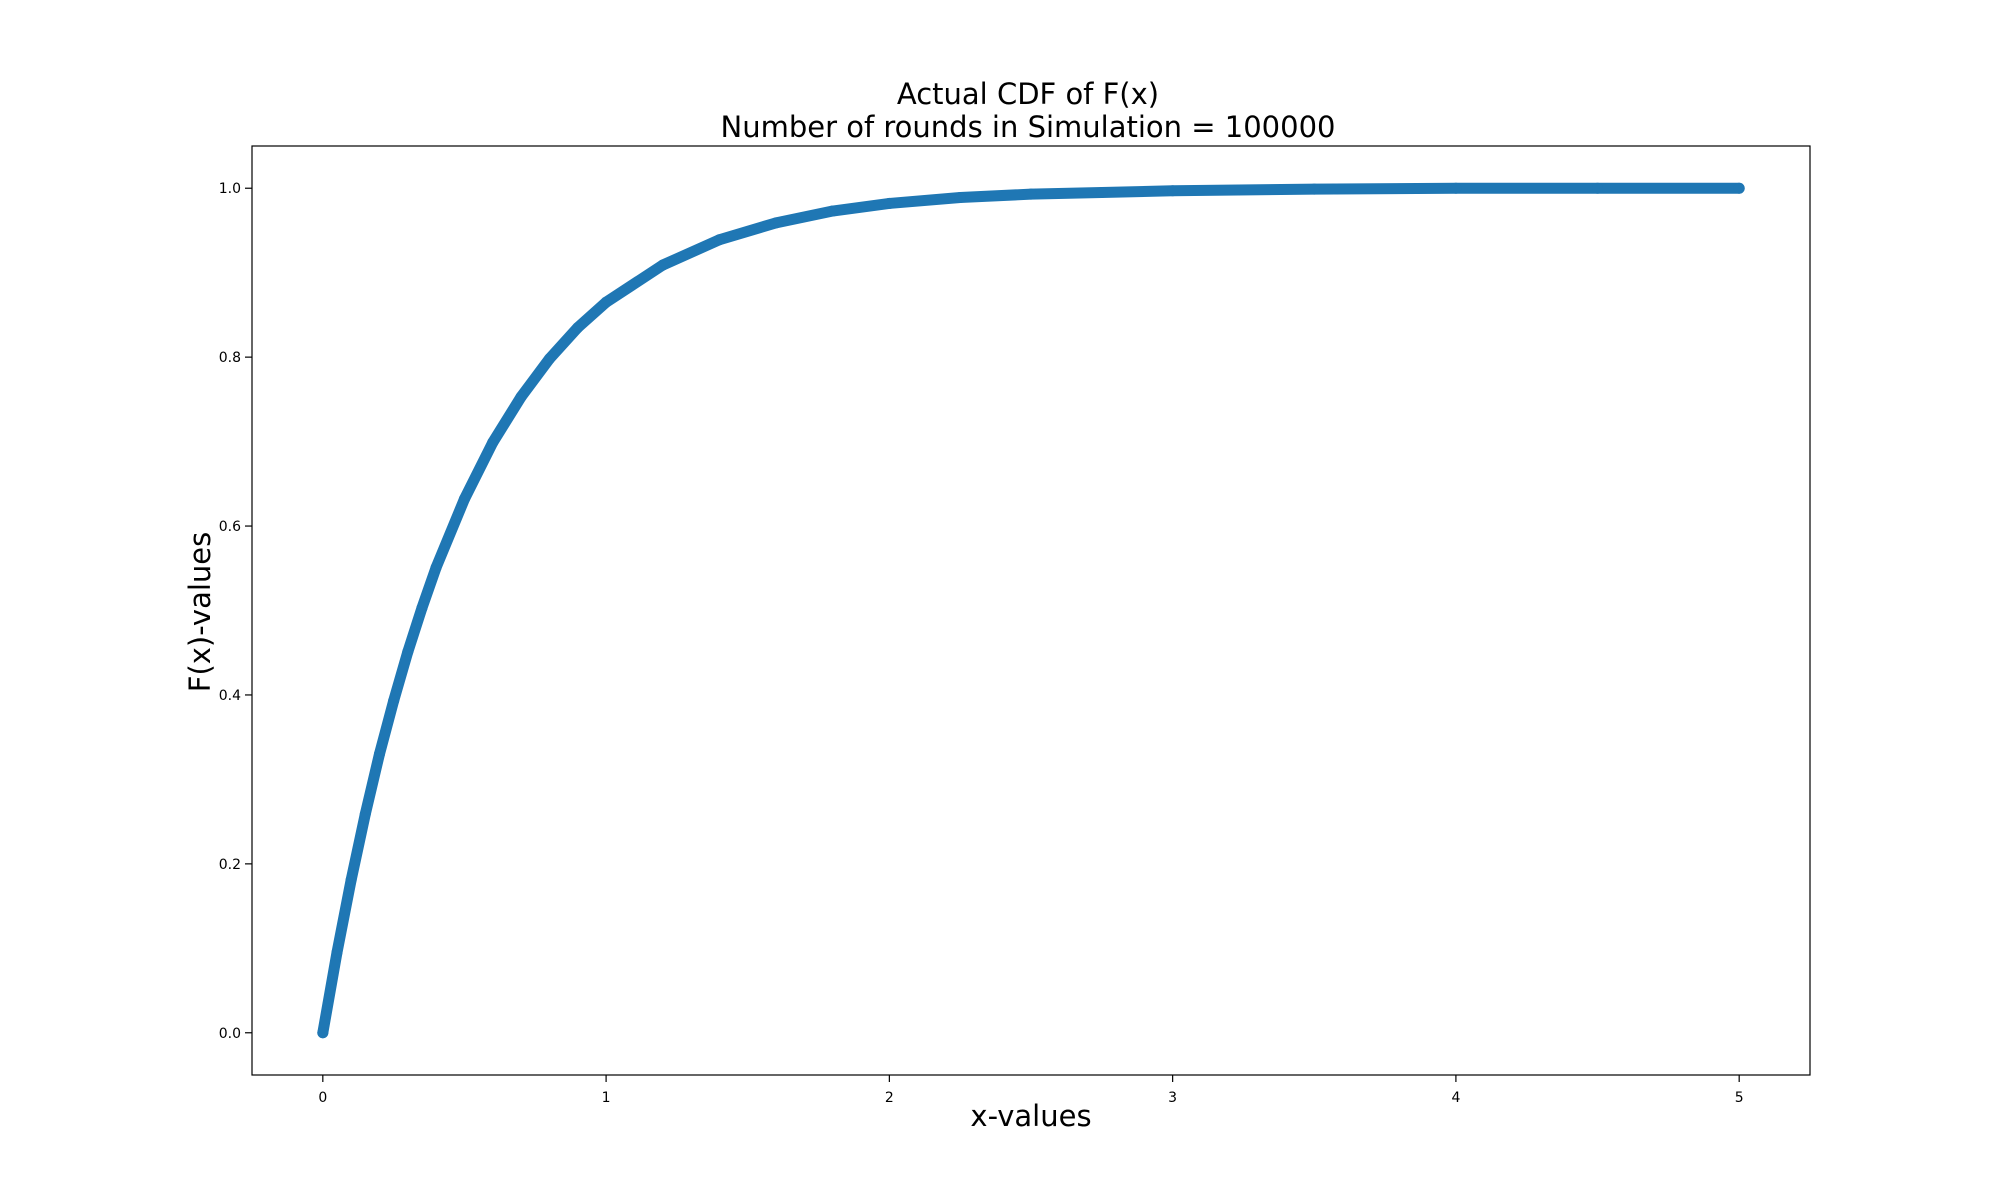 The image size is (2000, 1200). What do you see at coordinates (1739, 1098) in the screenshot?
I see `x-tick-label: 5` at bounding box center [1739, 1098].